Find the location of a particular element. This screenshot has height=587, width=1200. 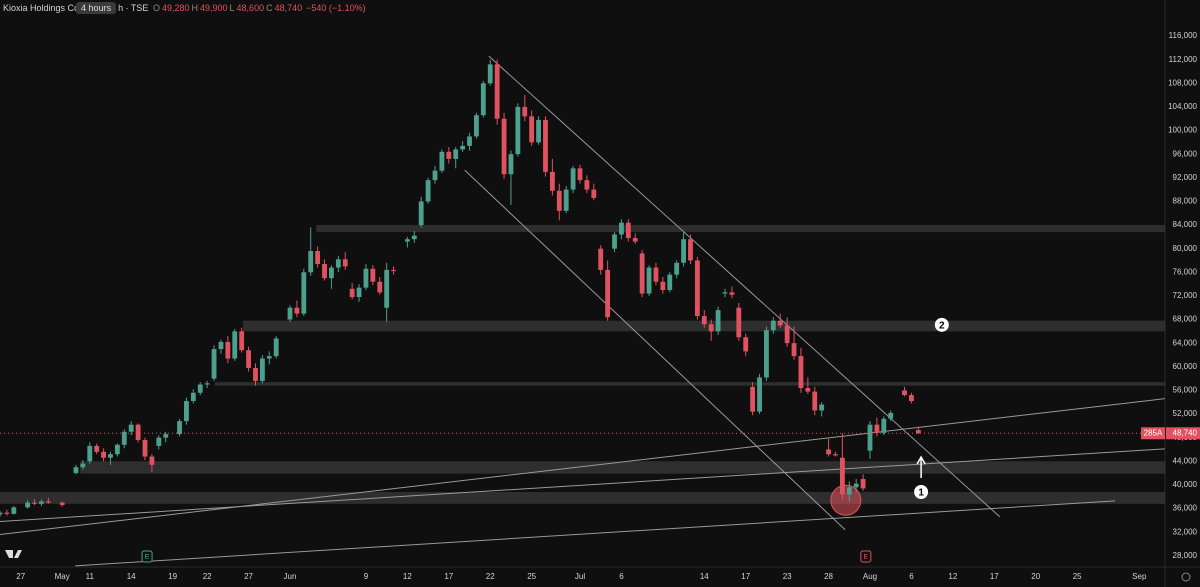

settings-icon is located at coordinates (1186, 577).